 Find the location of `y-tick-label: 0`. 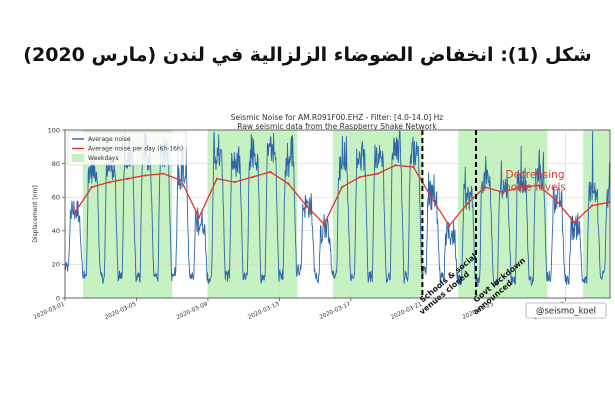

y-tick-label: 0 is located at coordinates (58, 298).